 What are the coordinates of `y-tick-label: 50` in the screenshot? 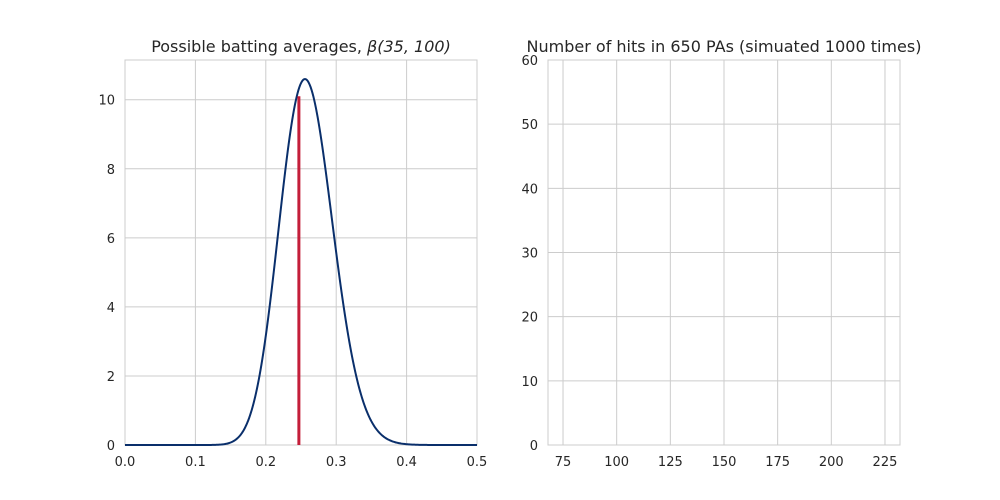 It's located at (529, 125).